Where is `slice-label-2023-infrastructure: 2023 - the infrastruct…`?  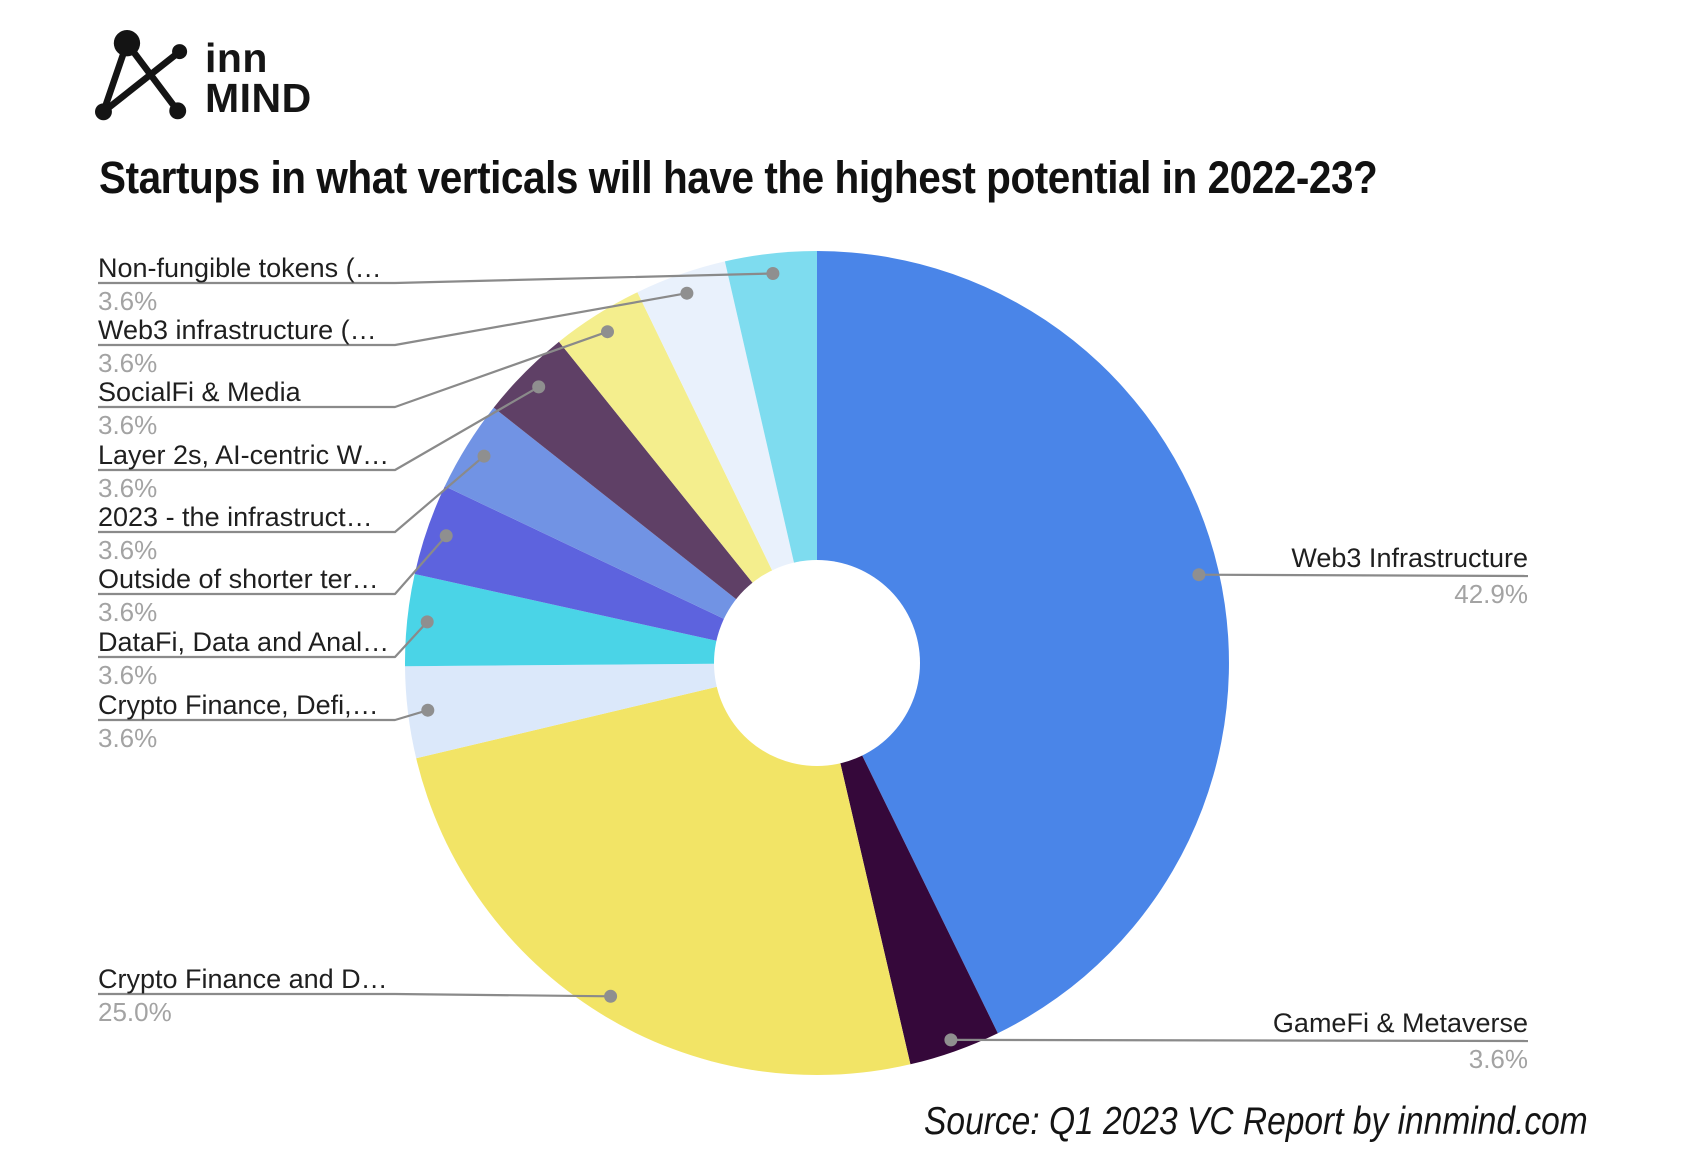
slice-label-2023-infrastructure: 2023 - the infrastruct… is located at coordinates (235, 517).